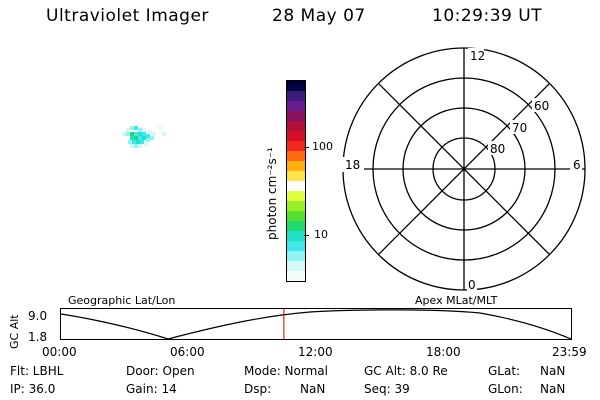 The height and width of the screenshot is (400, 600). What do you see at coordinates (472, 285) in the screenshot?
I see `mlt-label-0: 0` at bounding box center [472, 285].